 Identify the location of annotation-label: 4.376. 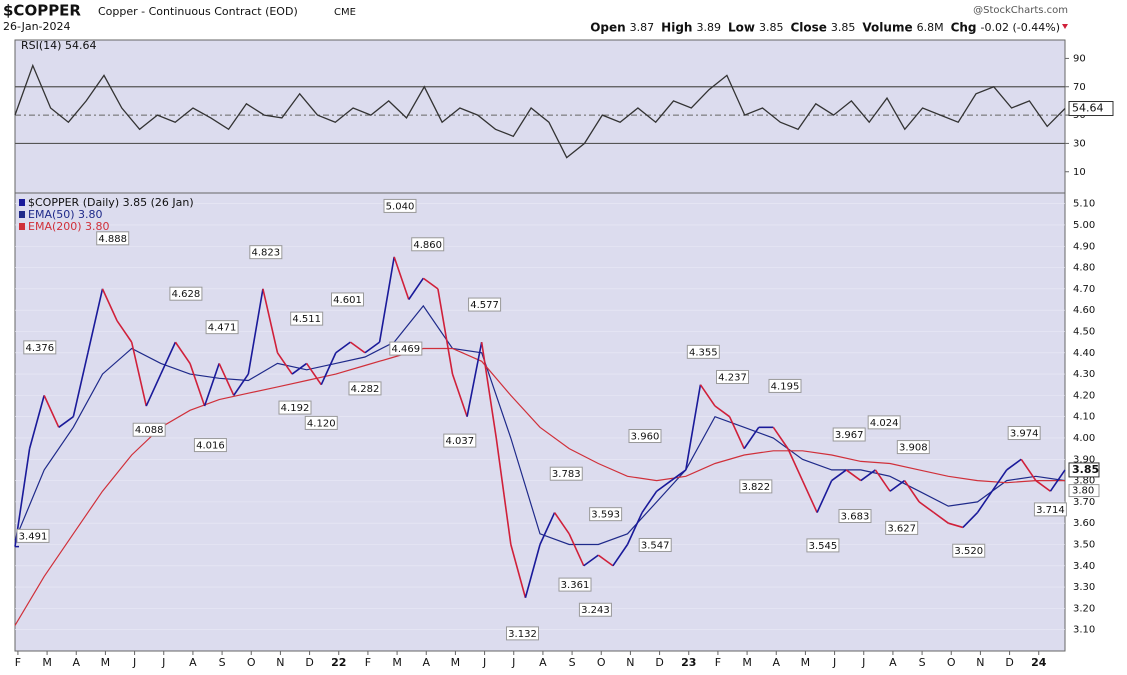
(39, 348).